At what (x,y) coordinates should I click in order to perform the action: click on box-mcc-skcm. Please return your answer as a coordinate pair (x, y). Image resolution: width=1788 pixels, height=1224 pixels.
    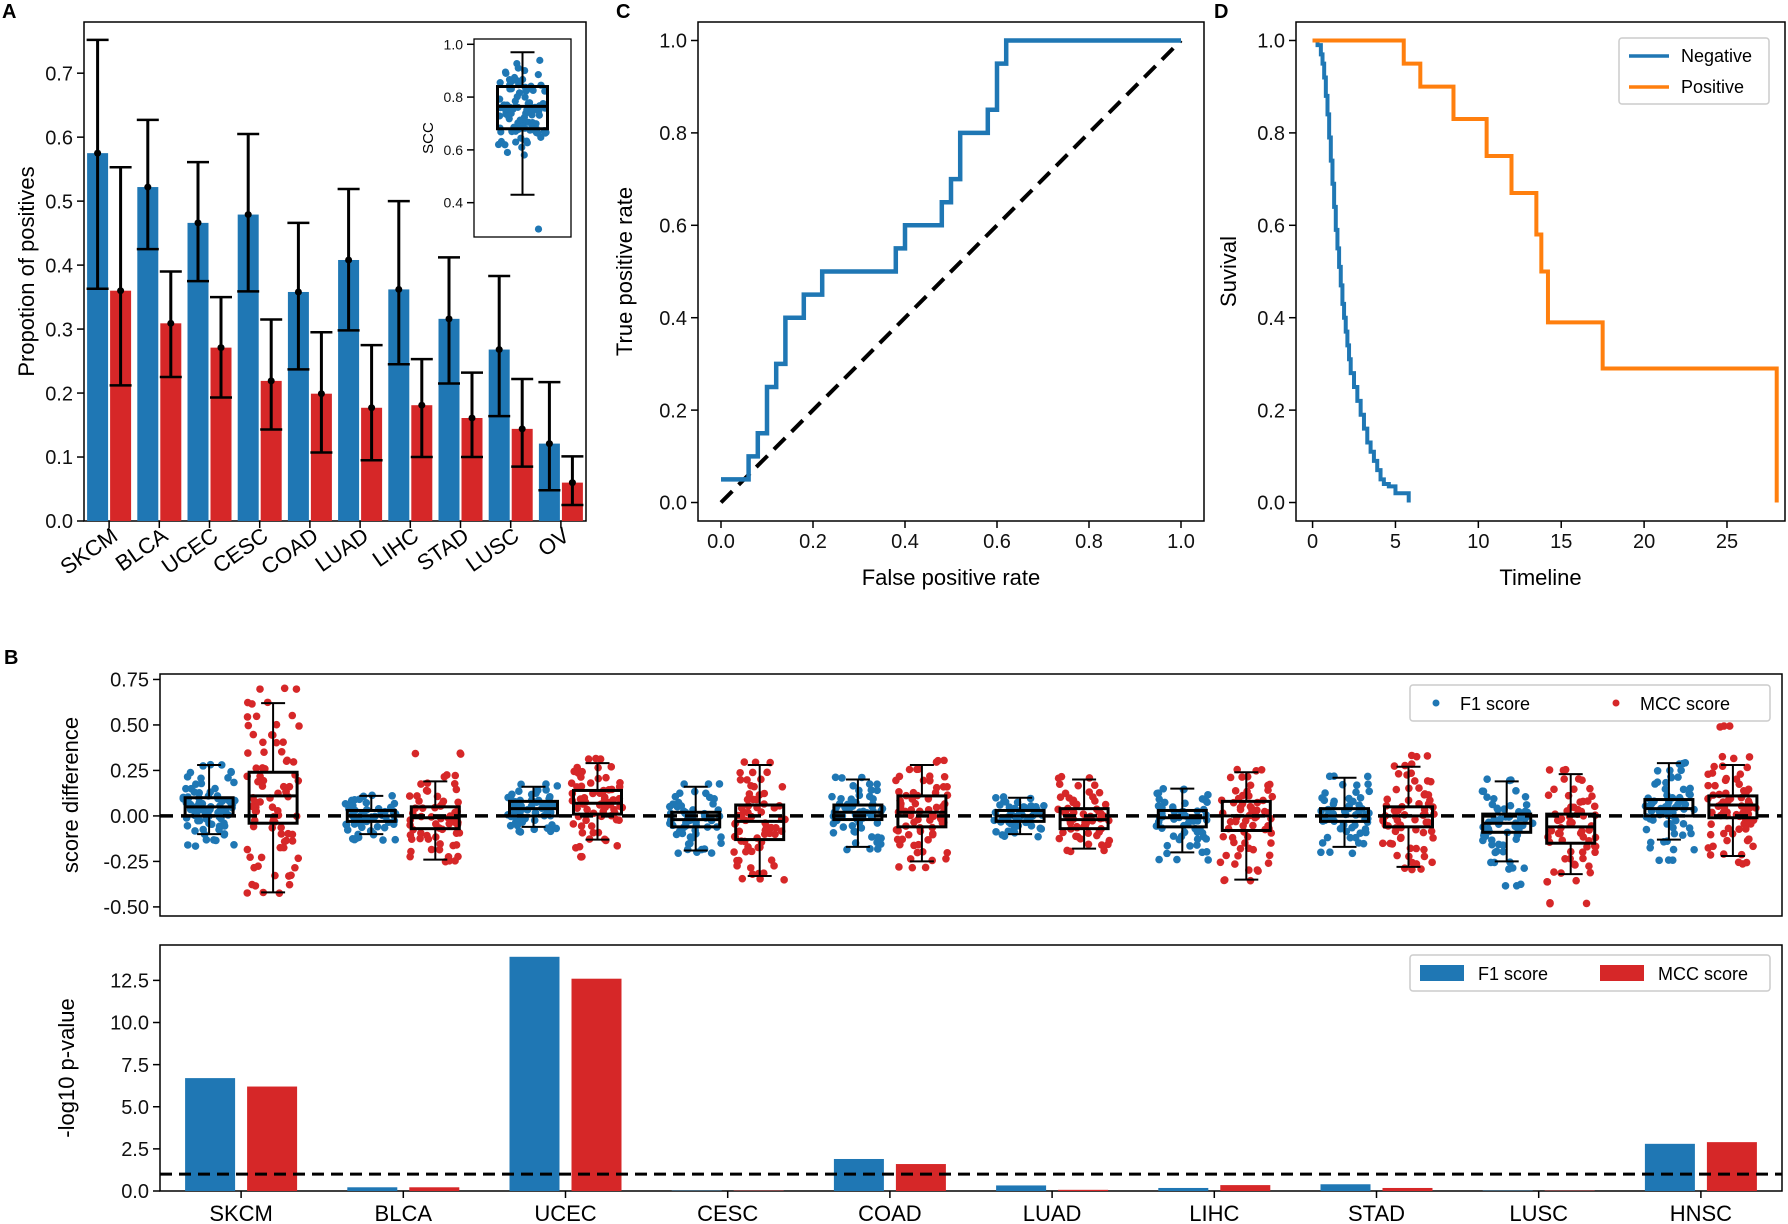
    Looking at the image, I should click on (273, 797).